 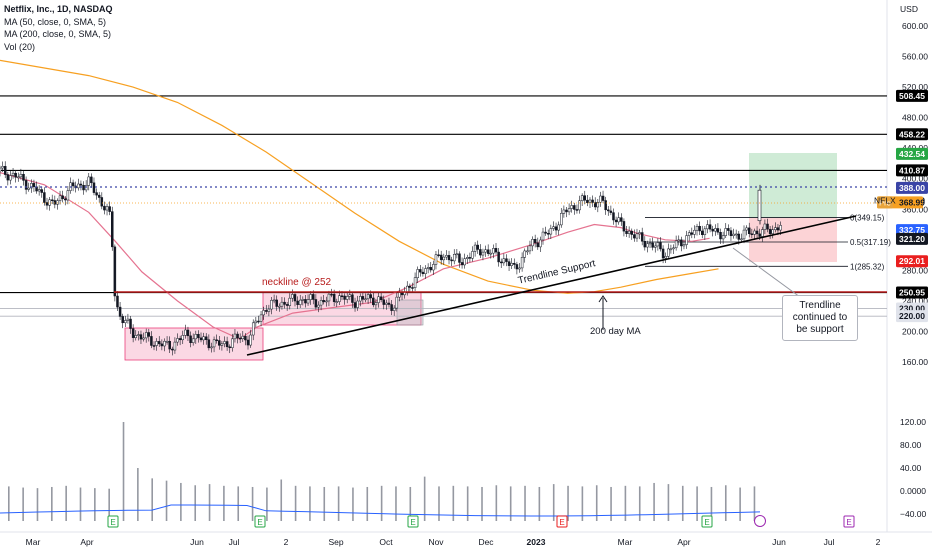 I want to click on legend-ma50: MA (50, close, 0, SMA, 5), so click(x=55, y=21).